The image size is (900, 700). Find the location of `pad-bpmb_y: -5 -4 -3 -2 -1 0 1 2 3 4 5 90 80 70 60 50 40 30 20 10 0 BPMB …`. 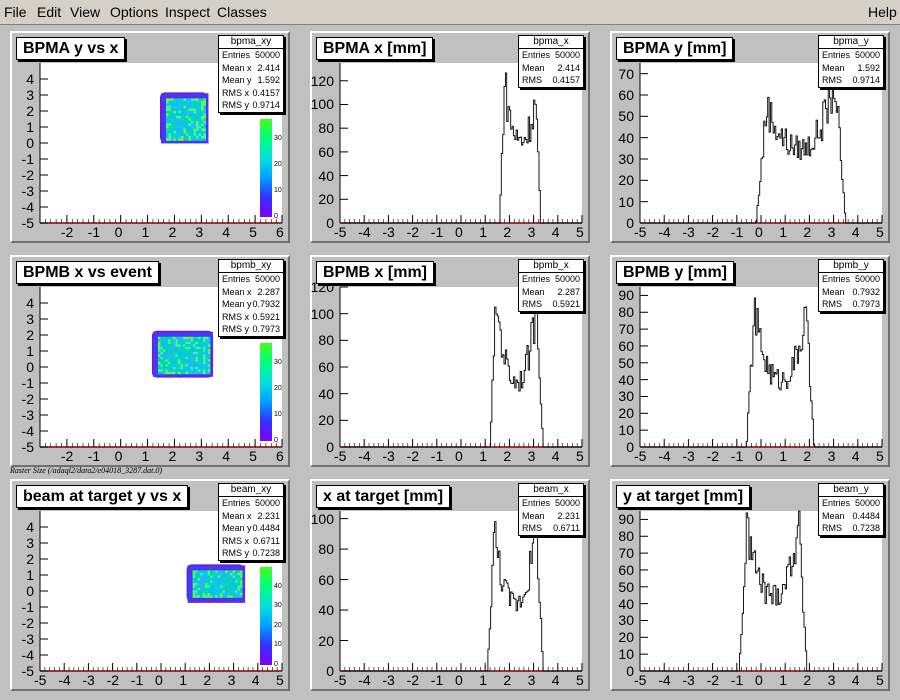

pad-bpmb_y: -5 -4 -3 -2 -1 0 1 2 3 4 5 90 80 70 60 50 40 30 20 10 0 BPMB … is located at coordinates (750, 361).